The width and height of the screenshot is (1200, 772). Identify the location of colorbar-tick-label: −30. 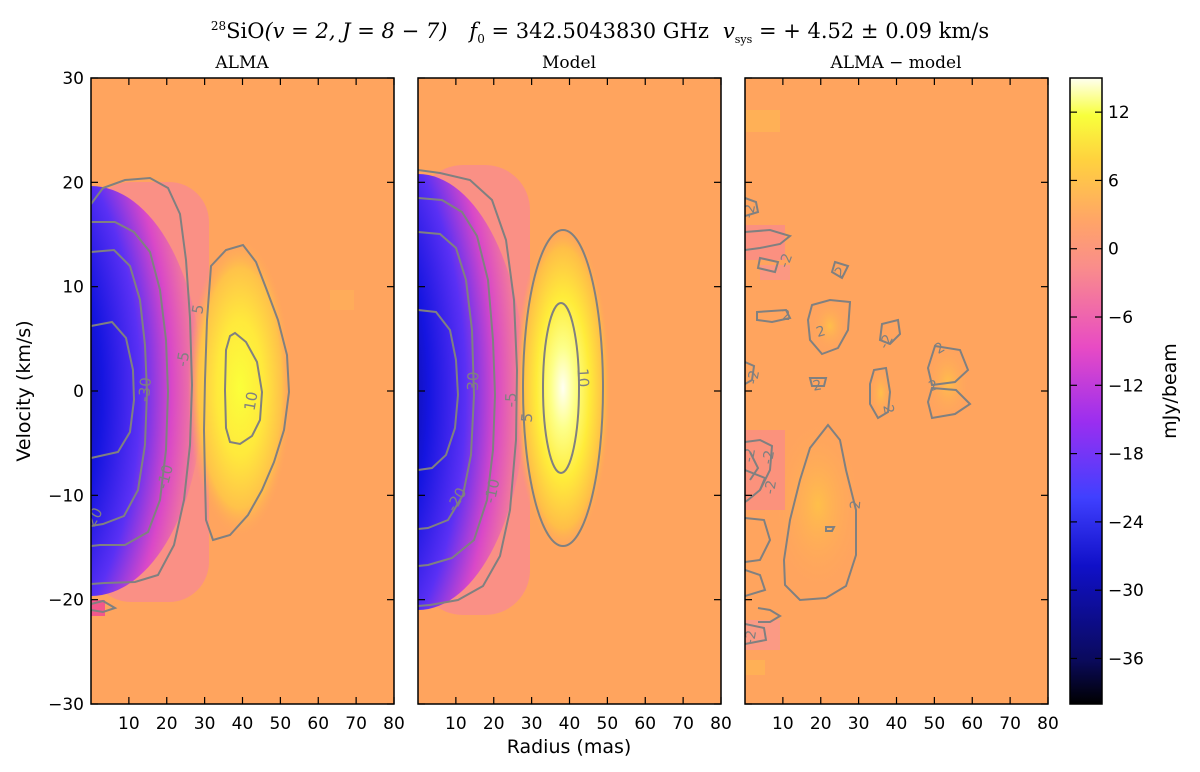
(1126, 591).